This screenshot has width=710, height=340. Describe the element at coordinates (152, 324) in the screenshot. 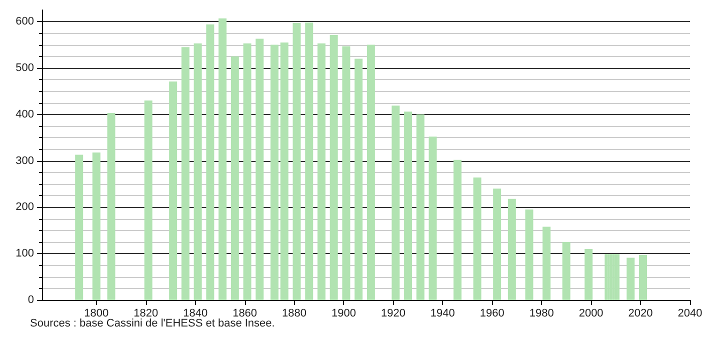

I see `source-note: Sources : base Cassini de l'EHESS et base Insee.` at that location.